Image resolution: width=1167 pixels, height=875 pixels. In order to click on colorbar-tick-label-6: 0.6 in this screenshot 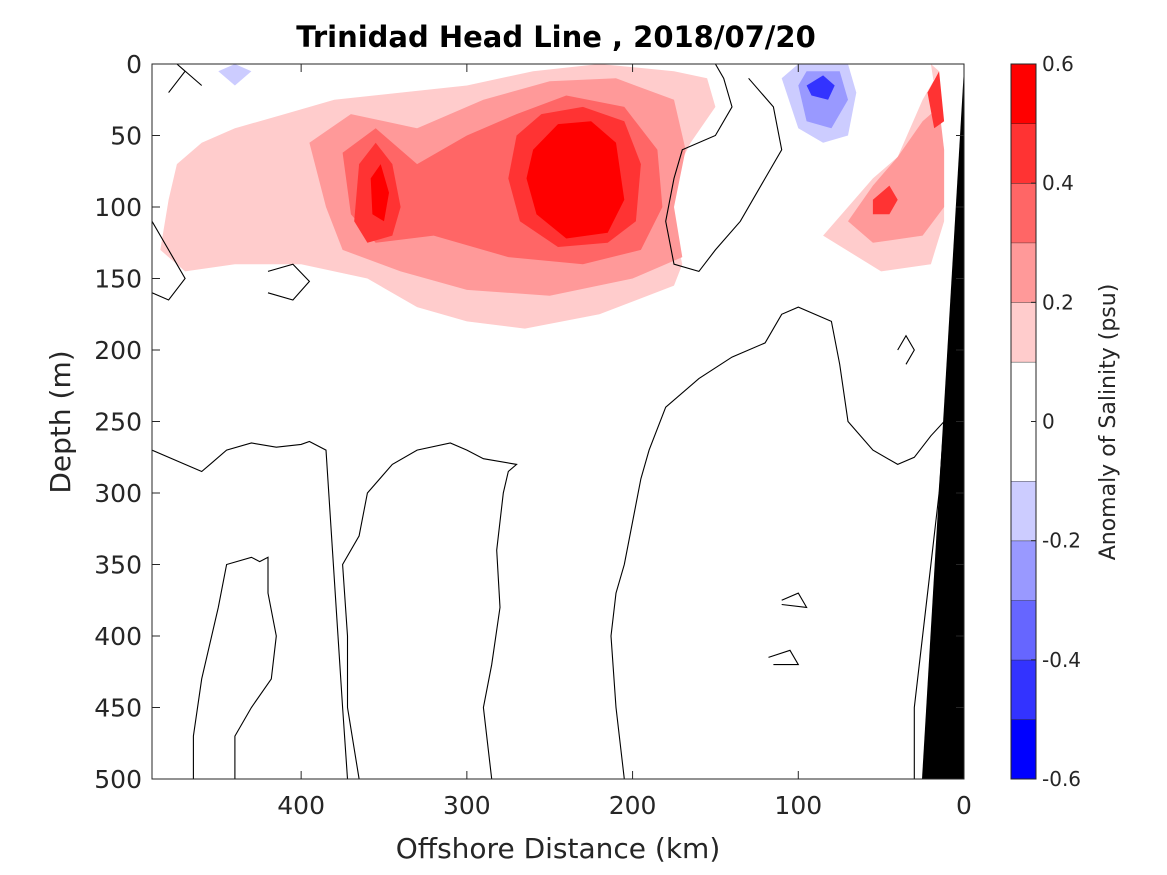, I will do `click(1058, 64)`.